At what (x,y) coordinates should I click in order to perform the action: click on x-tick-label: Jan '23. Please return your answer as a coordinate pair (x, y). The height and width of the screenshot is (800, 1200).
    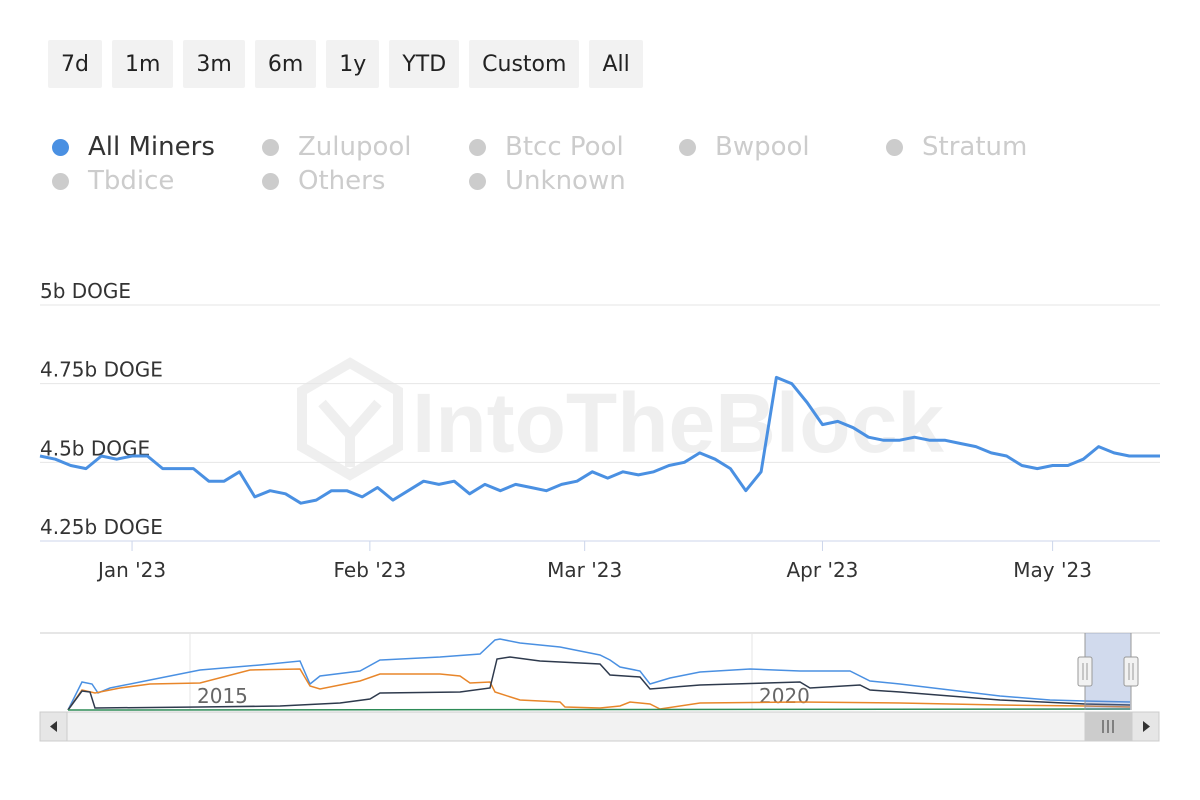
    Looking at the image, I should click on (131, 570).